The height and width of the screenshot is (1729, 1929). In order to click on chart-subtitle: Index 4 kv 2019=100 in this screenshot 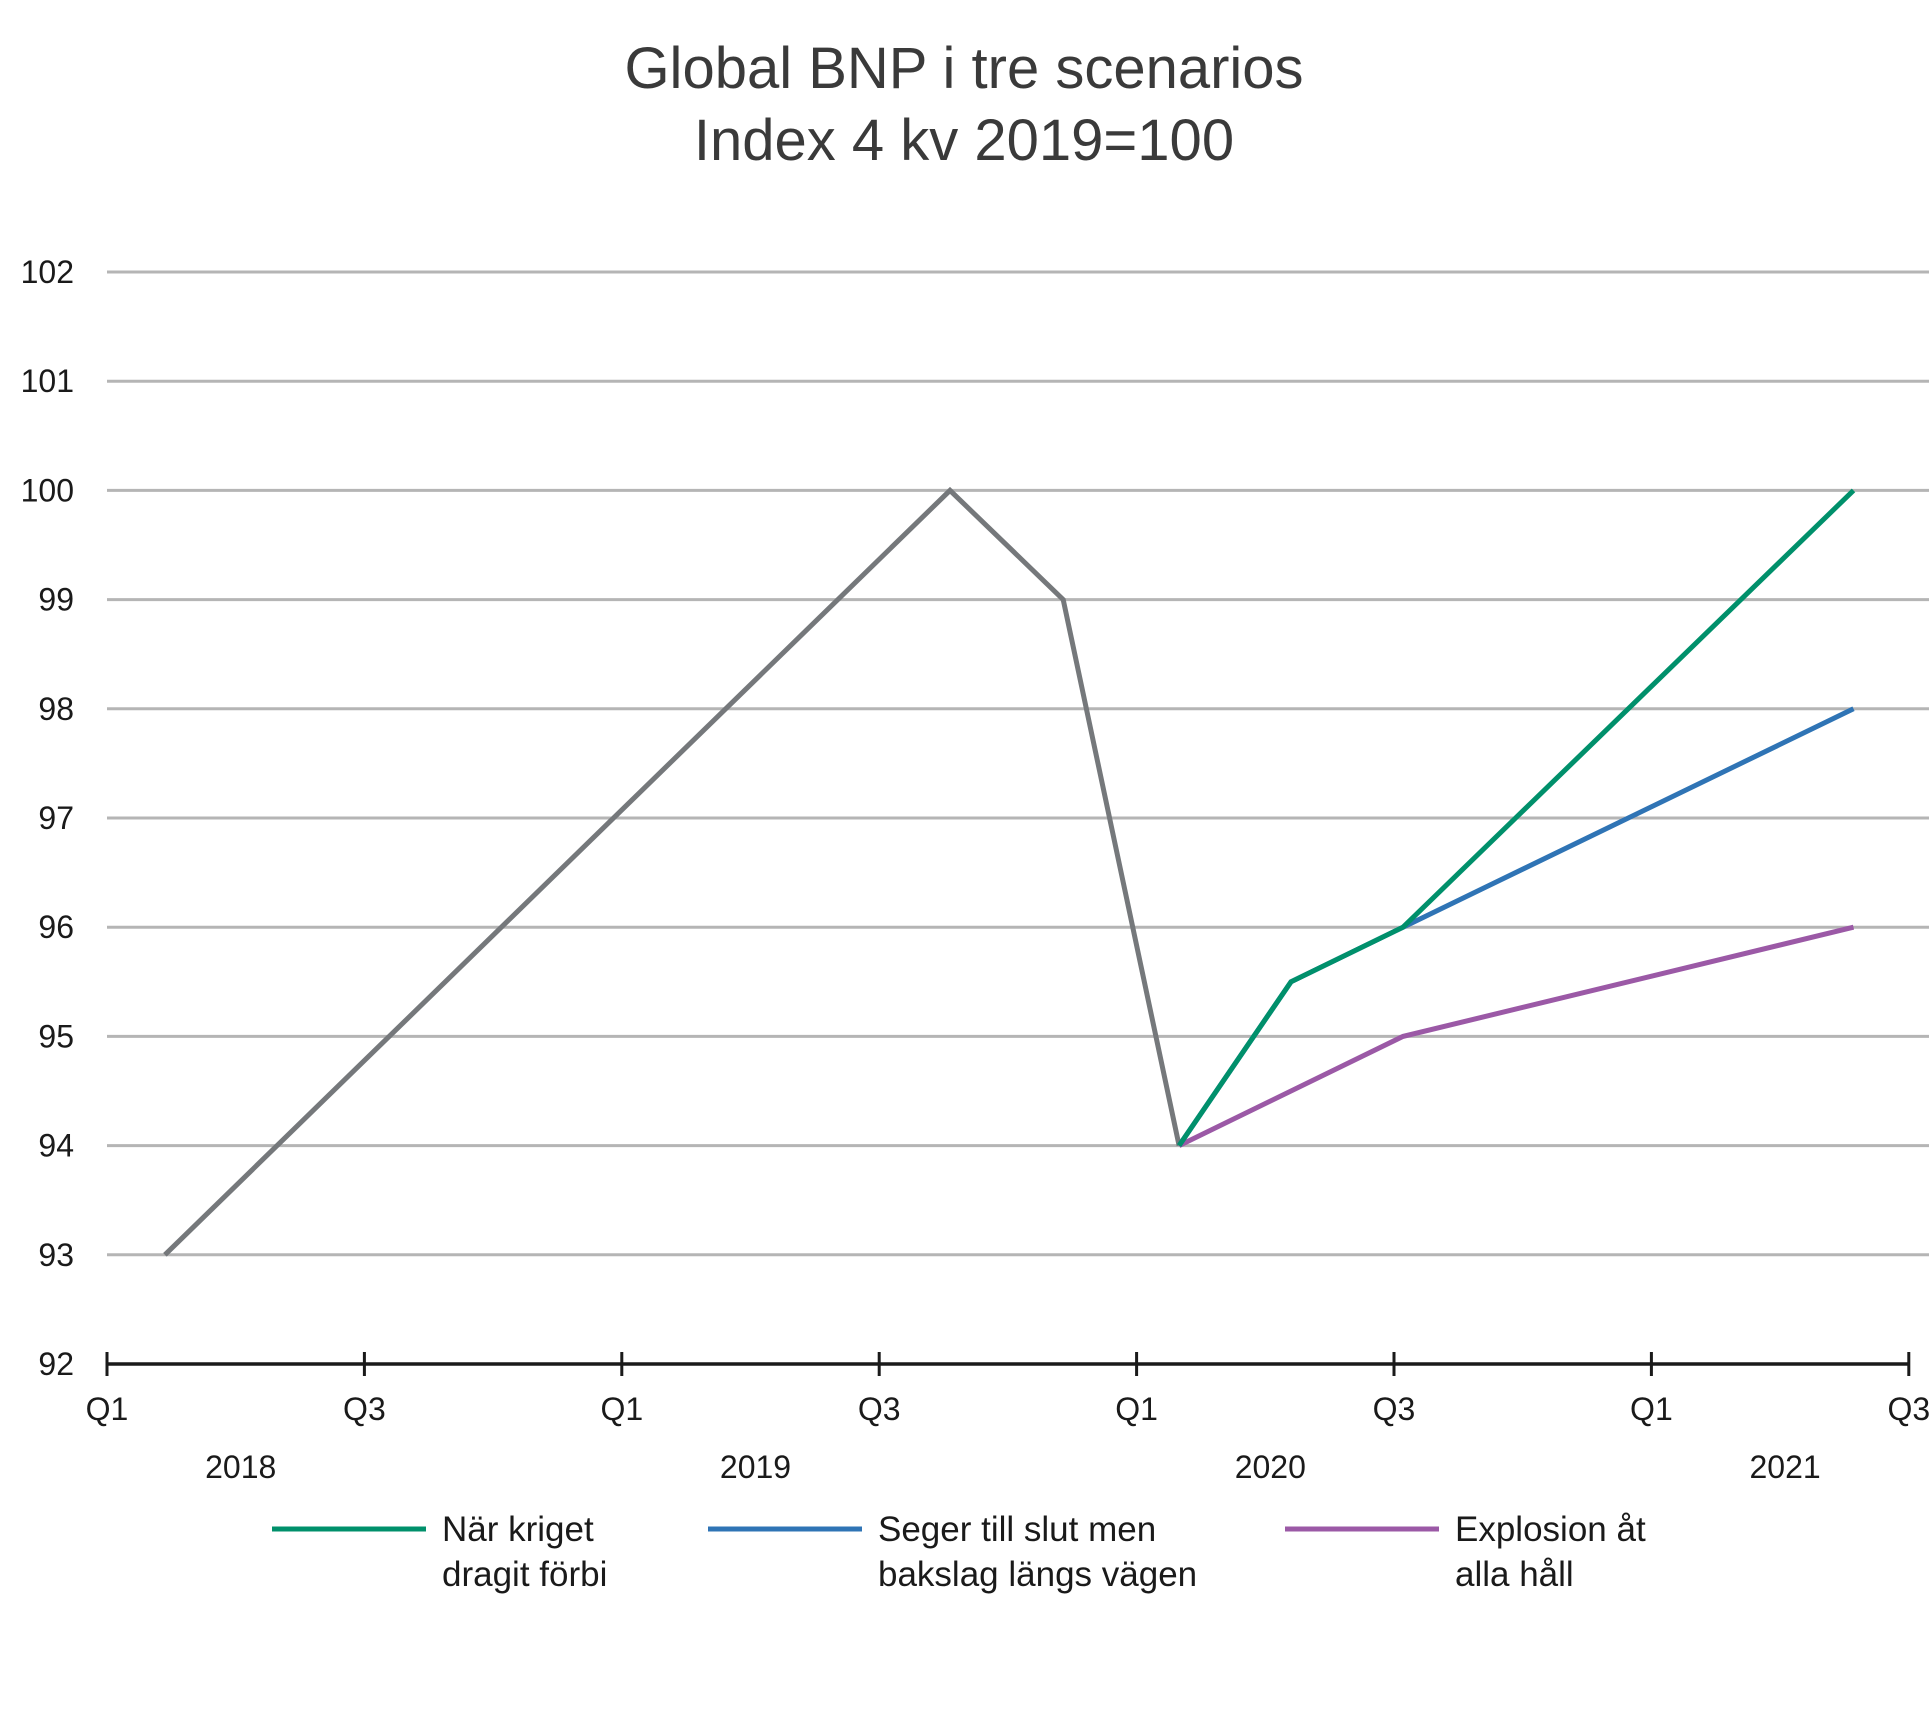, I will do `click(964, 140)`.